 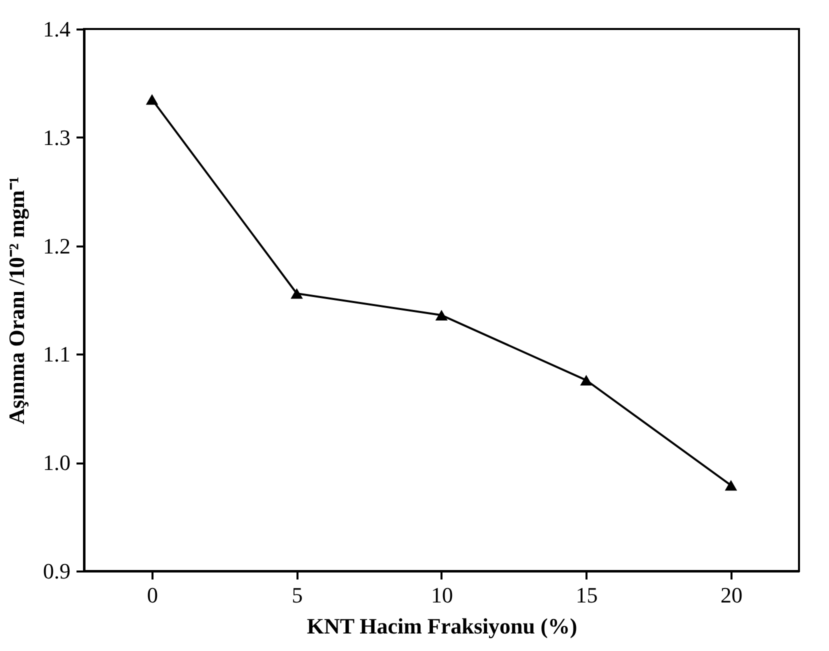 I want to click on y-tick-label: 1.1, so click(x=56, y=354).